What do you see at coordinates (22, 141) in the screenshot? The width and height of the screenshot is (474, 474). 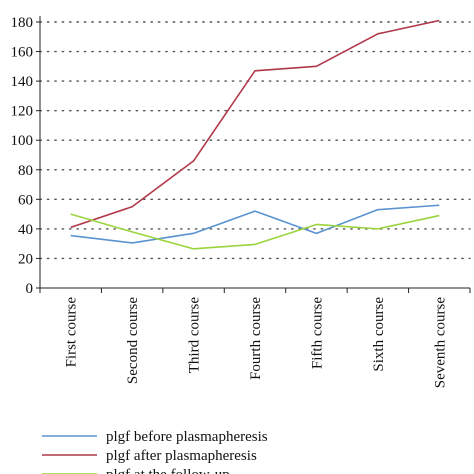 I see `y-tick-label: 100` at bounding box center [22, 141].